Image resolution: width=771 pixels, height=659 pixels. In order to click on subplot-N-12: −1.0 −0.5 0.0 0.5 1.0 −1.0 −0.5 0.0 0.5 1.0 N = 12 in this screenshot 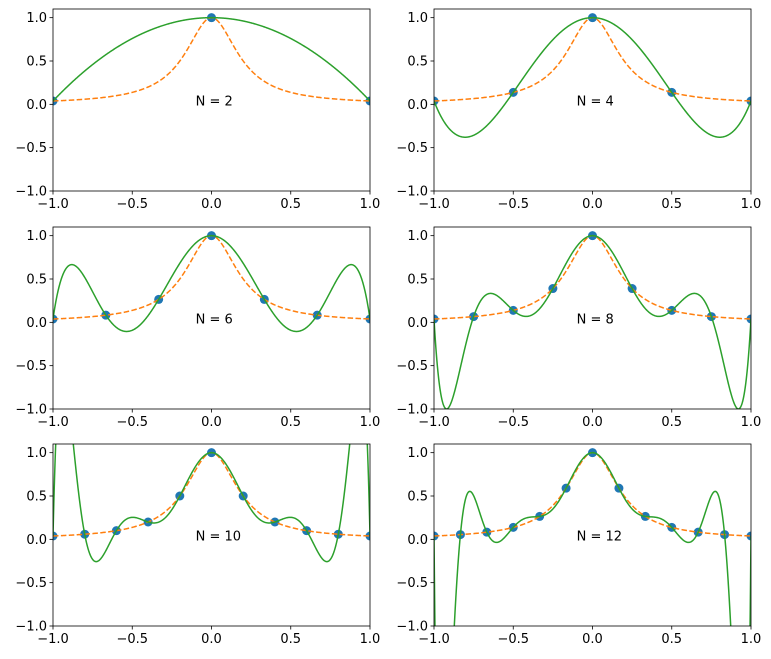, I will do `click(579, 545)`.